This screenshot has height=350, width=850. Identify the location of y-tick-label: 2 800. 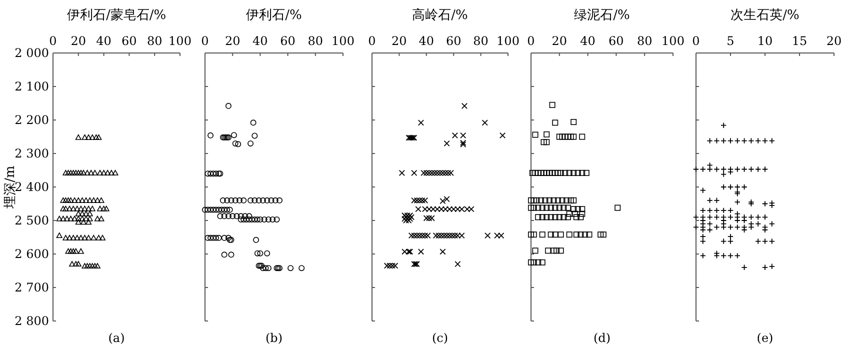
(31, 321).